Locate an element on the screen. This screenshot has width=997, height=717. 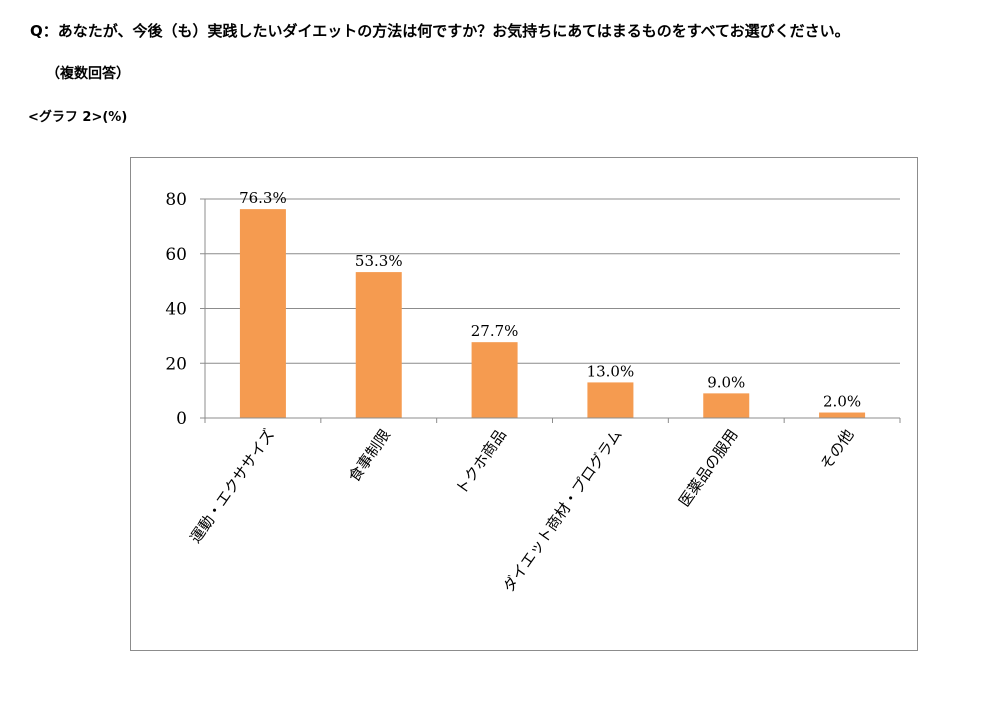
y-tick-label: 40 is located at coordinates (176, 310).